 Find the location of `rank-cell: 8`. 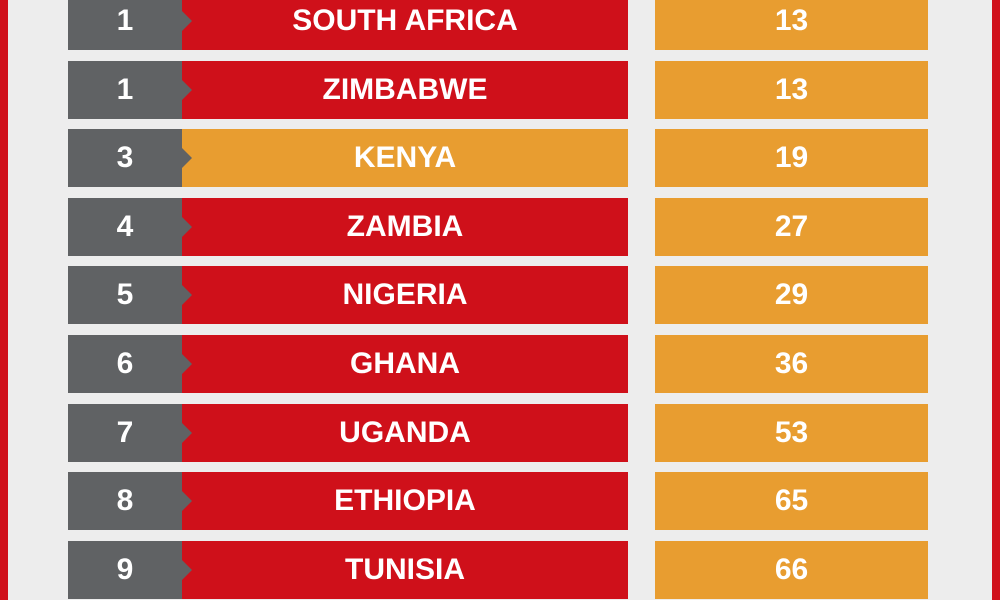

rank-cell: 8 is located at coordinates (125, 501).